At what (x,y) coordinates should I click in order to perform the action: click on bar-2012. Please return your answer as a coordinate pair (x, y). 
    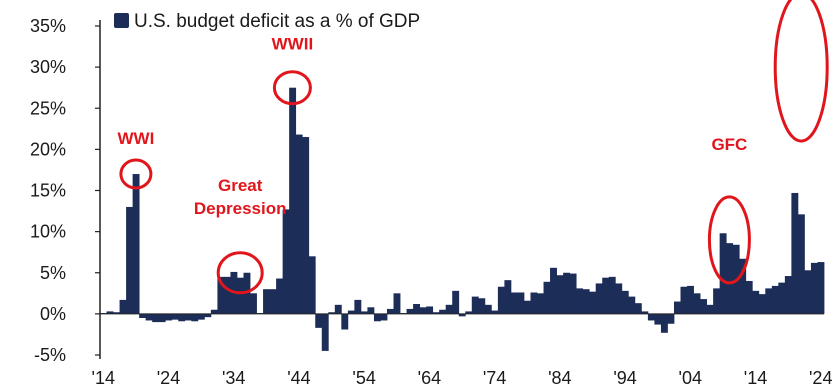
    Looking at the image, I should click on (743, 286).